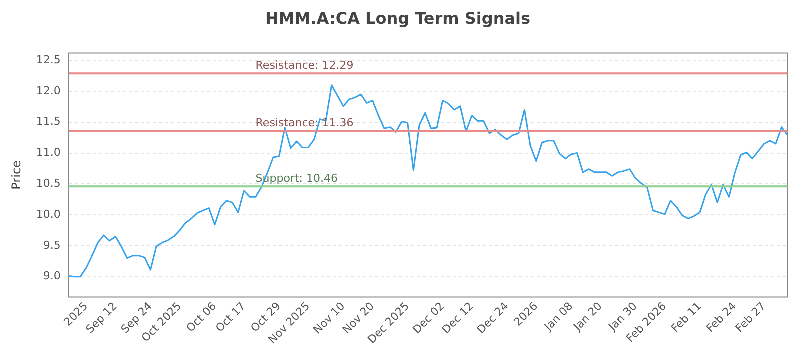  What do you see at coordinates (48, 183) in the screenshot?
I see `y-tick-label: 10.5` at bounding box center [48, 183].